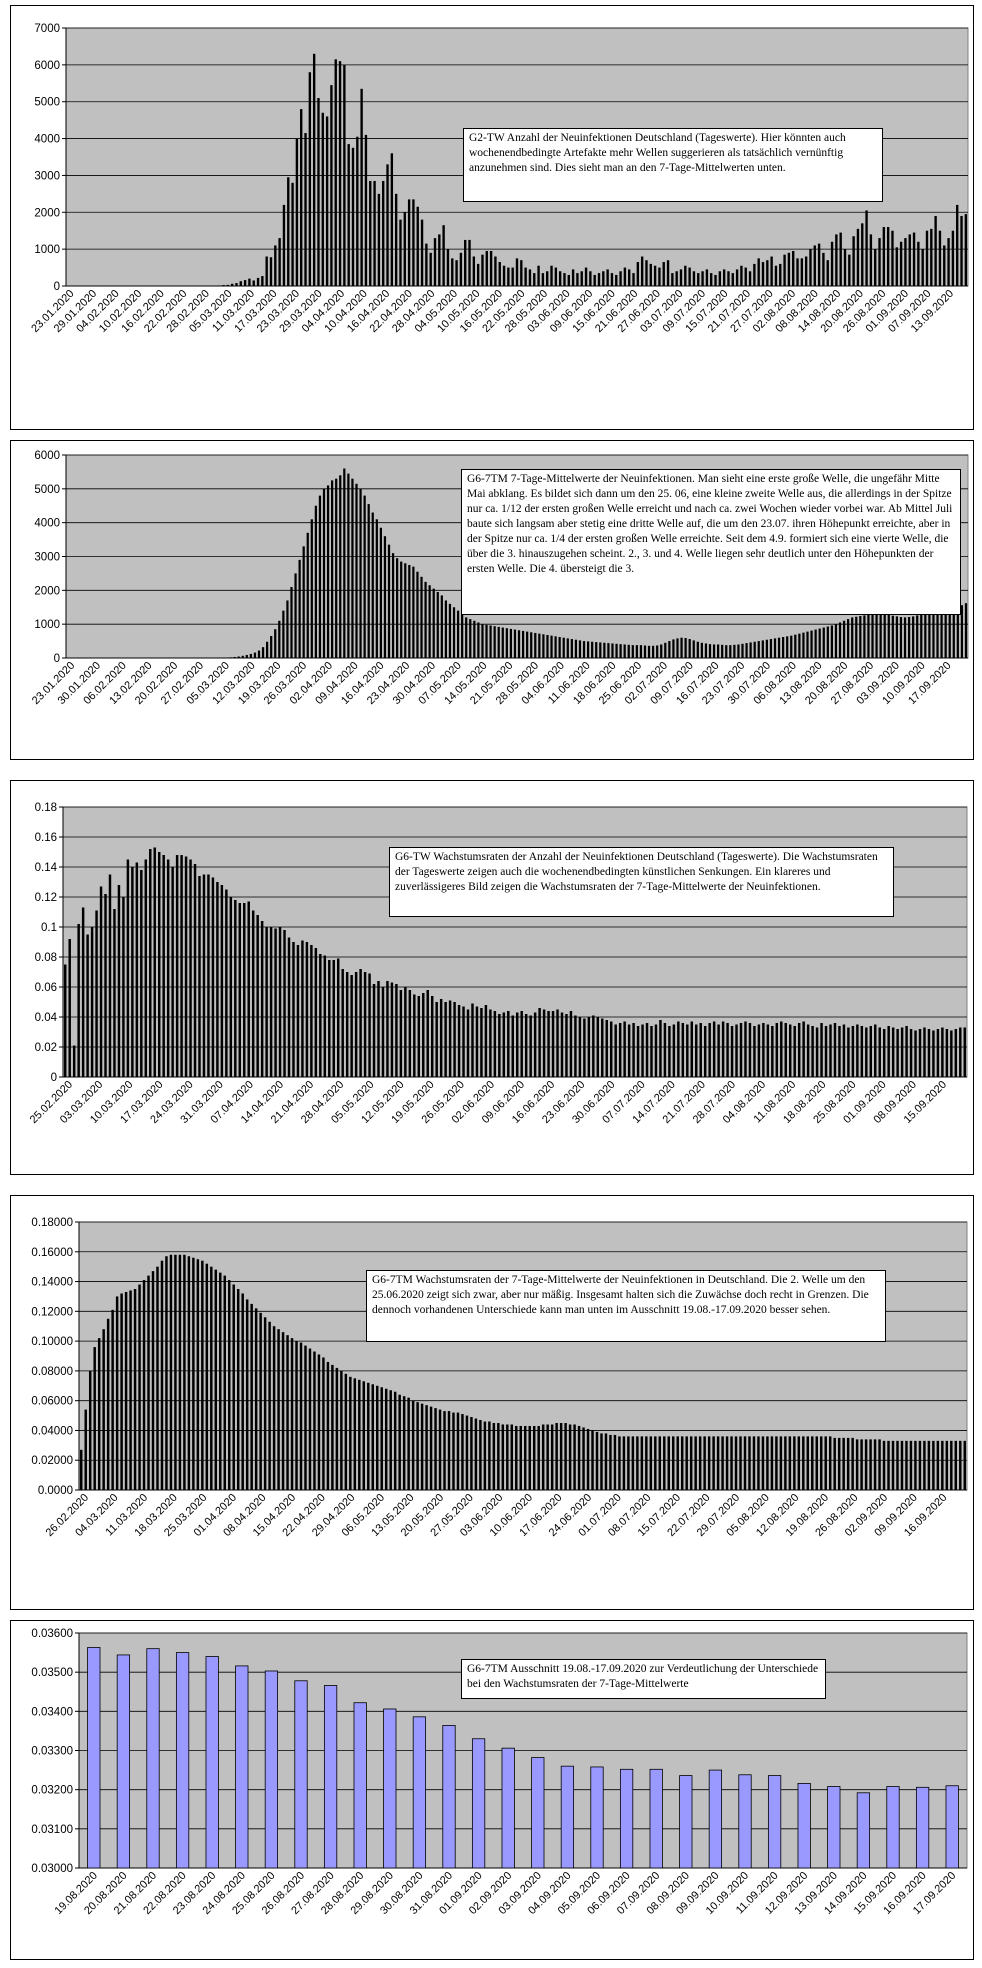 The height and width of the screenshot is (1968, 982). What do you see at coordinates (52, 1402) in the screenshot?
I see `y-tick-label: 0.06000` at bounding box center [52, 1402].